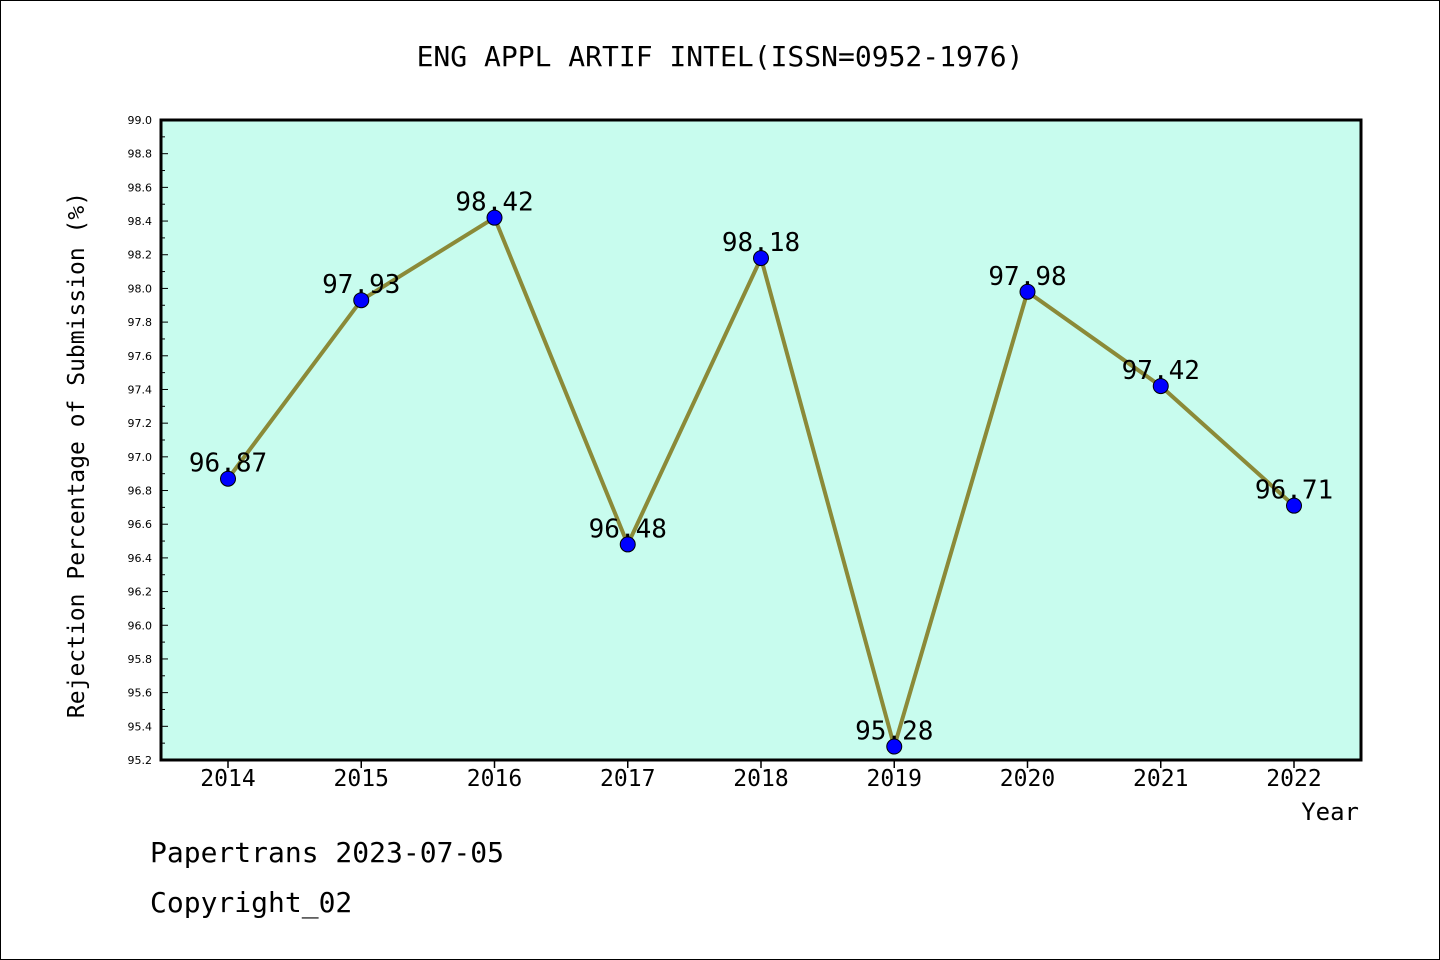 The image size is (1440, 960). What do you see at coordinates (327, 852) in the screenshot?
I see `footer-source: Papertrans 2023-07-05` at bounding box center [327, 852].